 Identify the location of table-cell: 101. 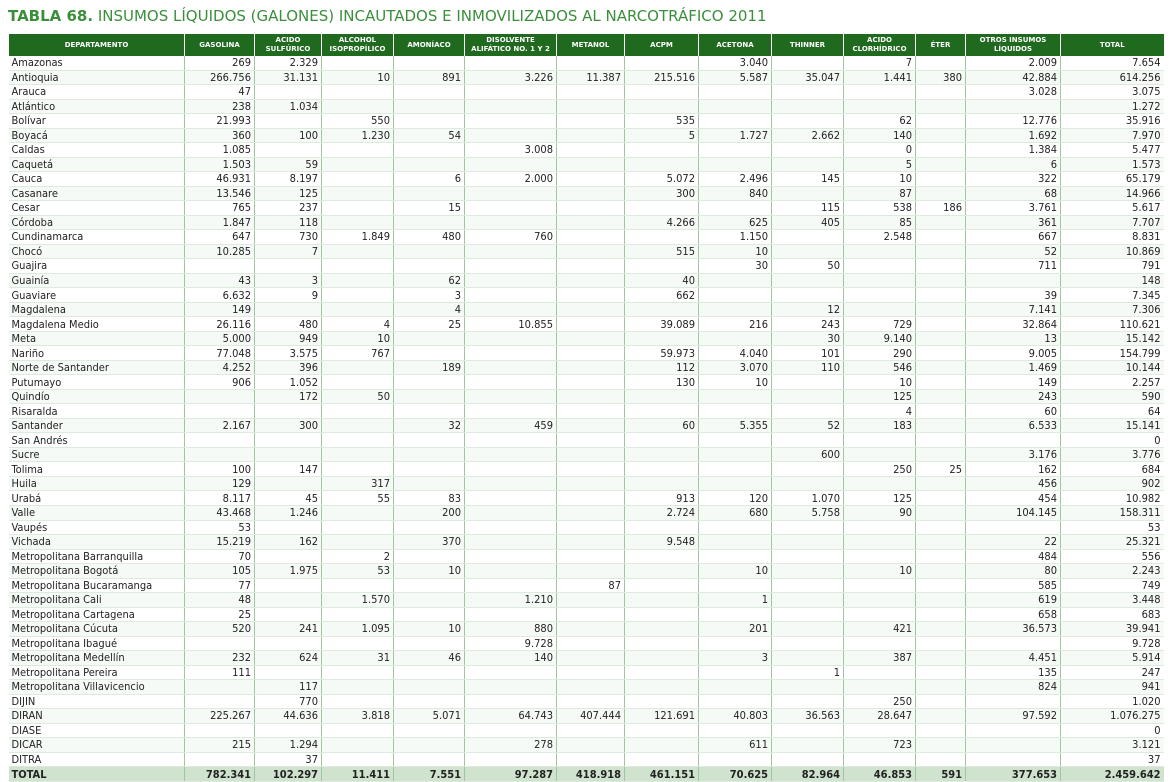
(807, 353).